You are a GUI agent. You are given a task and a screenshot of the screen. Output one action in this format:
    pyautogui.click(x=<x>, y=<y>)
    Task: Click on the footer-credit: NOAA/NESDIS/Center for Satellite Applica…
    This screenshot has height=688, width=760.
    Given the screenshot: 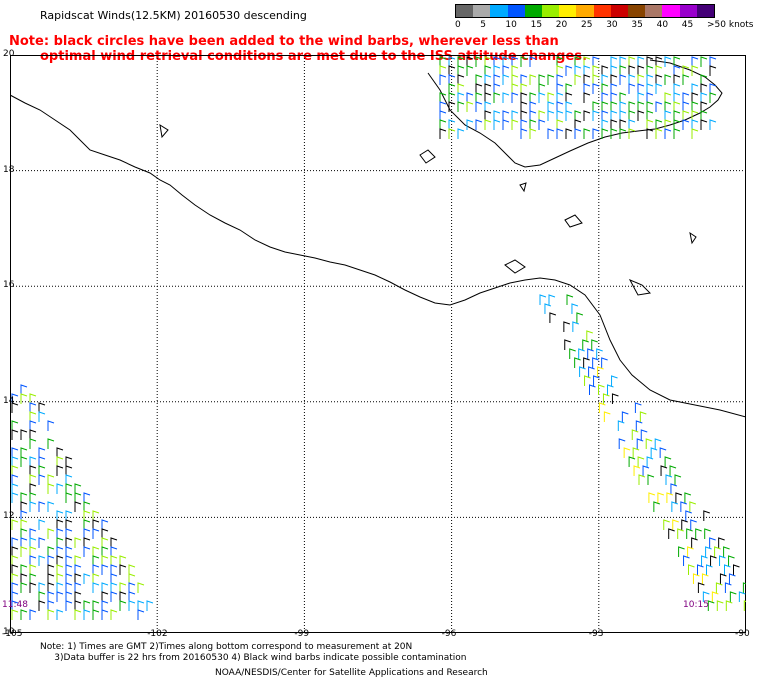 What is the action you would take?
    pyautogui.click(x=351, y=673)
    